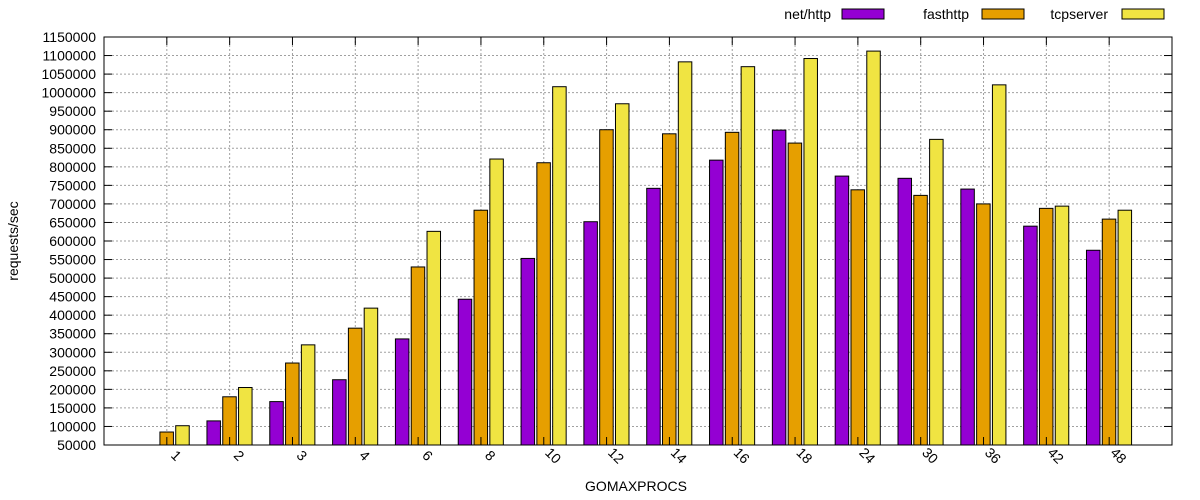 The height and width of the screenshot is (500, 1200). What do you see at coordinates (490, 455) in the screenshot?
I see `x-tick-label: 8` at bounding box center [490, 455].